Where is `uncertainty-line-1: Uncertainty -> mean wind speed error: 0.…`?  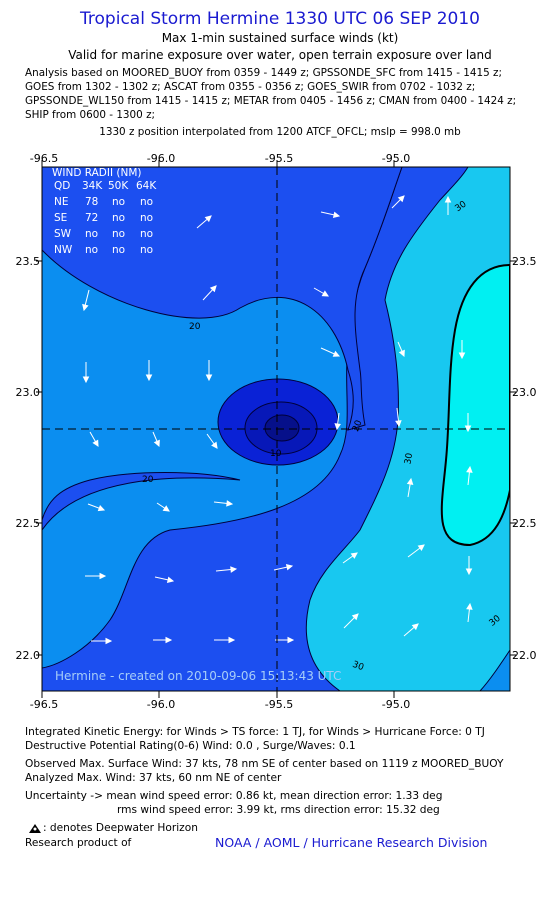 uncertainty-line-1: Uncertainty -> mean wind speed error: 0.… is located at coordinates (234, 796).